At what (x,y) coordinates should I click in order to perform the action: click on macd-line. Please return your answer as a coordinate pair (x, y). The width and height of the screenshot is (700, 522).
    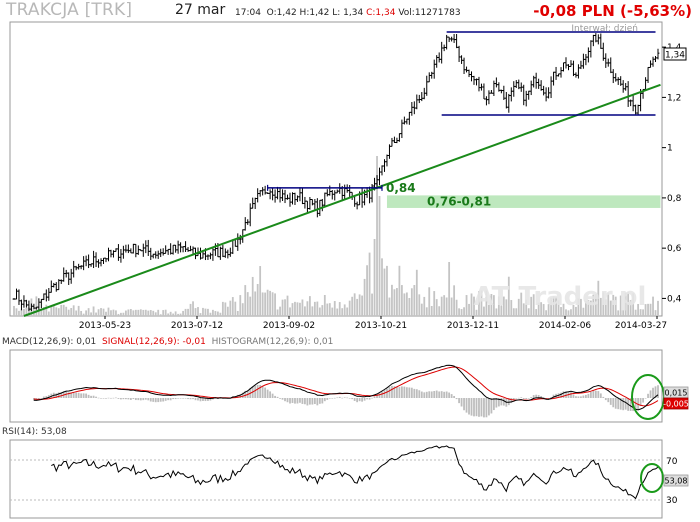
    Looking at the image, I should click on (346, 387).